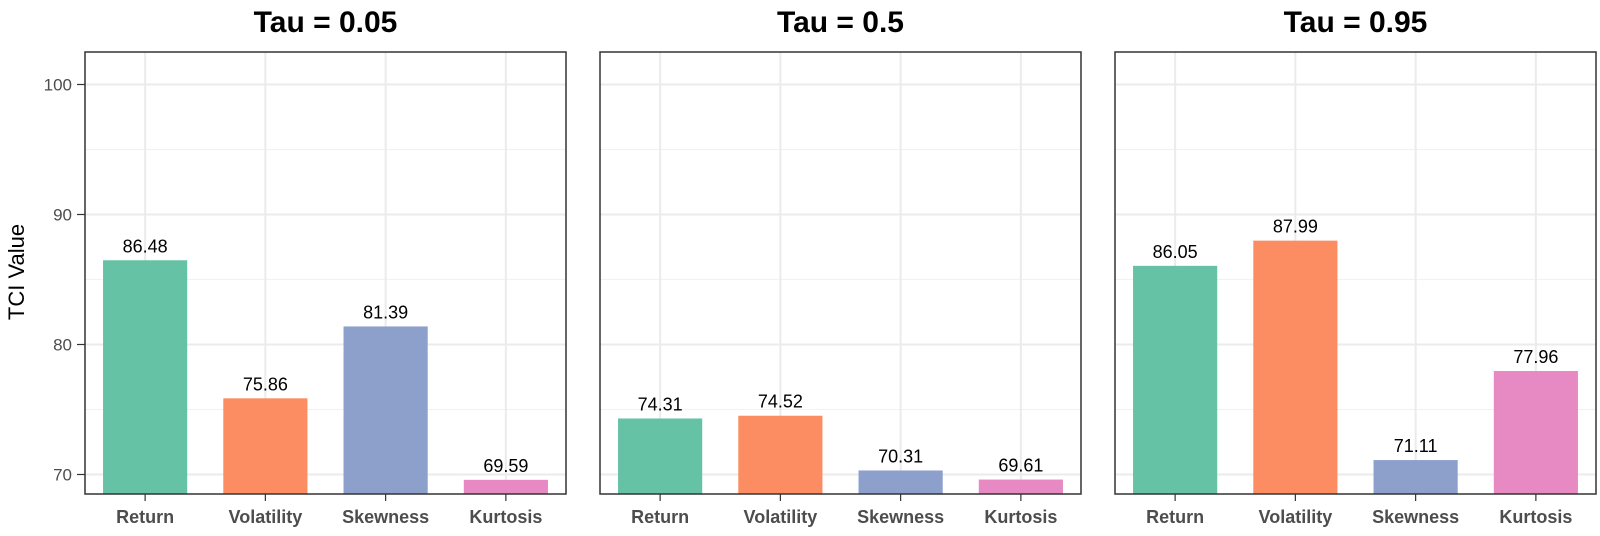 This screenshot has height=536, width=1600. Describe the element at coordinates (62, 345) in the screenshot. I see `y-tick-label: 80` at that location.